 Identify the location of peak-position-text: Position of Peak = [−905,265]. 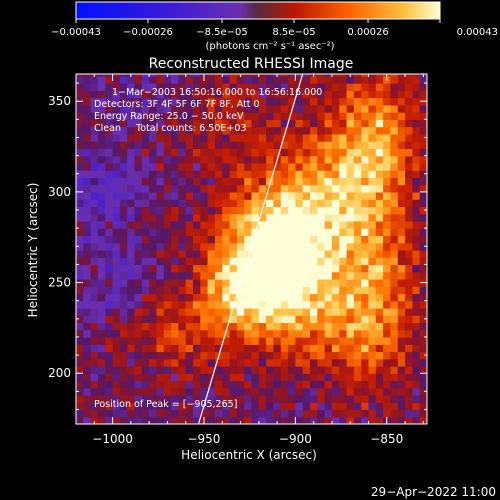
(165, 404).